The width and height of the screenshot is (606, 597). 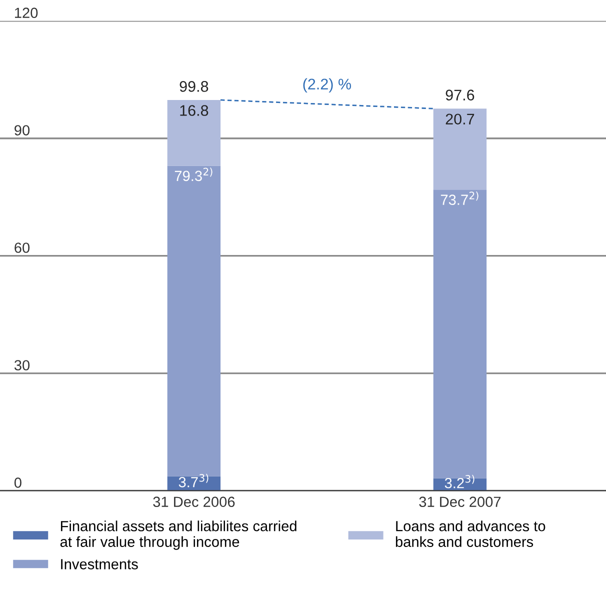 I want to click on data-label: 3.7$^{3)}$, so click(x=193, y=481).